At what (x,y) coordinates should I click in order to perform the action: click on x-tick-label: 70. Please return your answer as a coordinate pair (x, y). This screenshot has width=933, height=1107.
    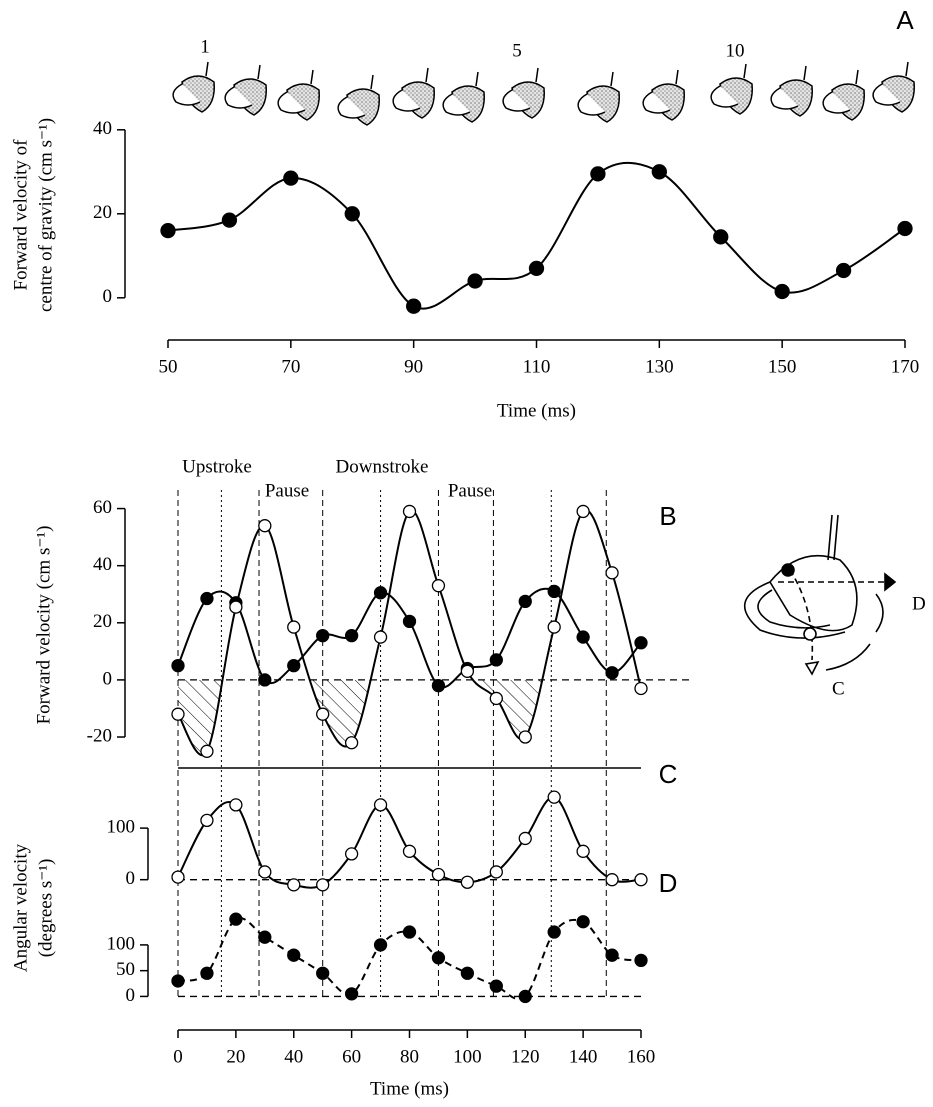
    Looking at the image, I should click on (290, 366).